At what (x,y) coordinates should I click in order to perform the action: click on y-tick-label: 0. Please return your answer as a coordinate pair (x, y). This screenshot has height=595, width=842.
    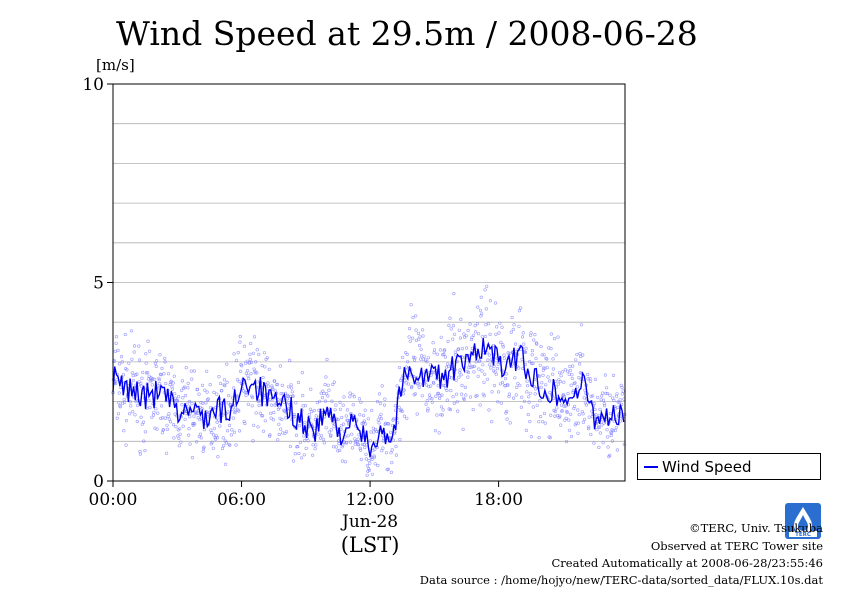
    Looking at the image, I should click on (98, 482).